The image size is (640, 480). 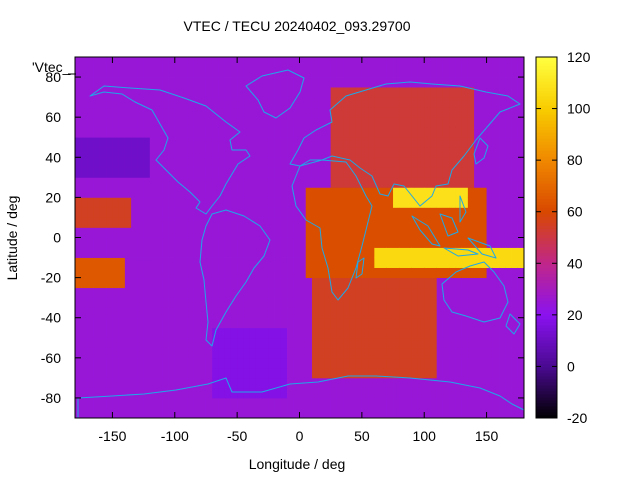 What do you see at coordinates (51, 278) in the screenshot?
I see `y-tick-label: -20` at bounding box center [51, 278].